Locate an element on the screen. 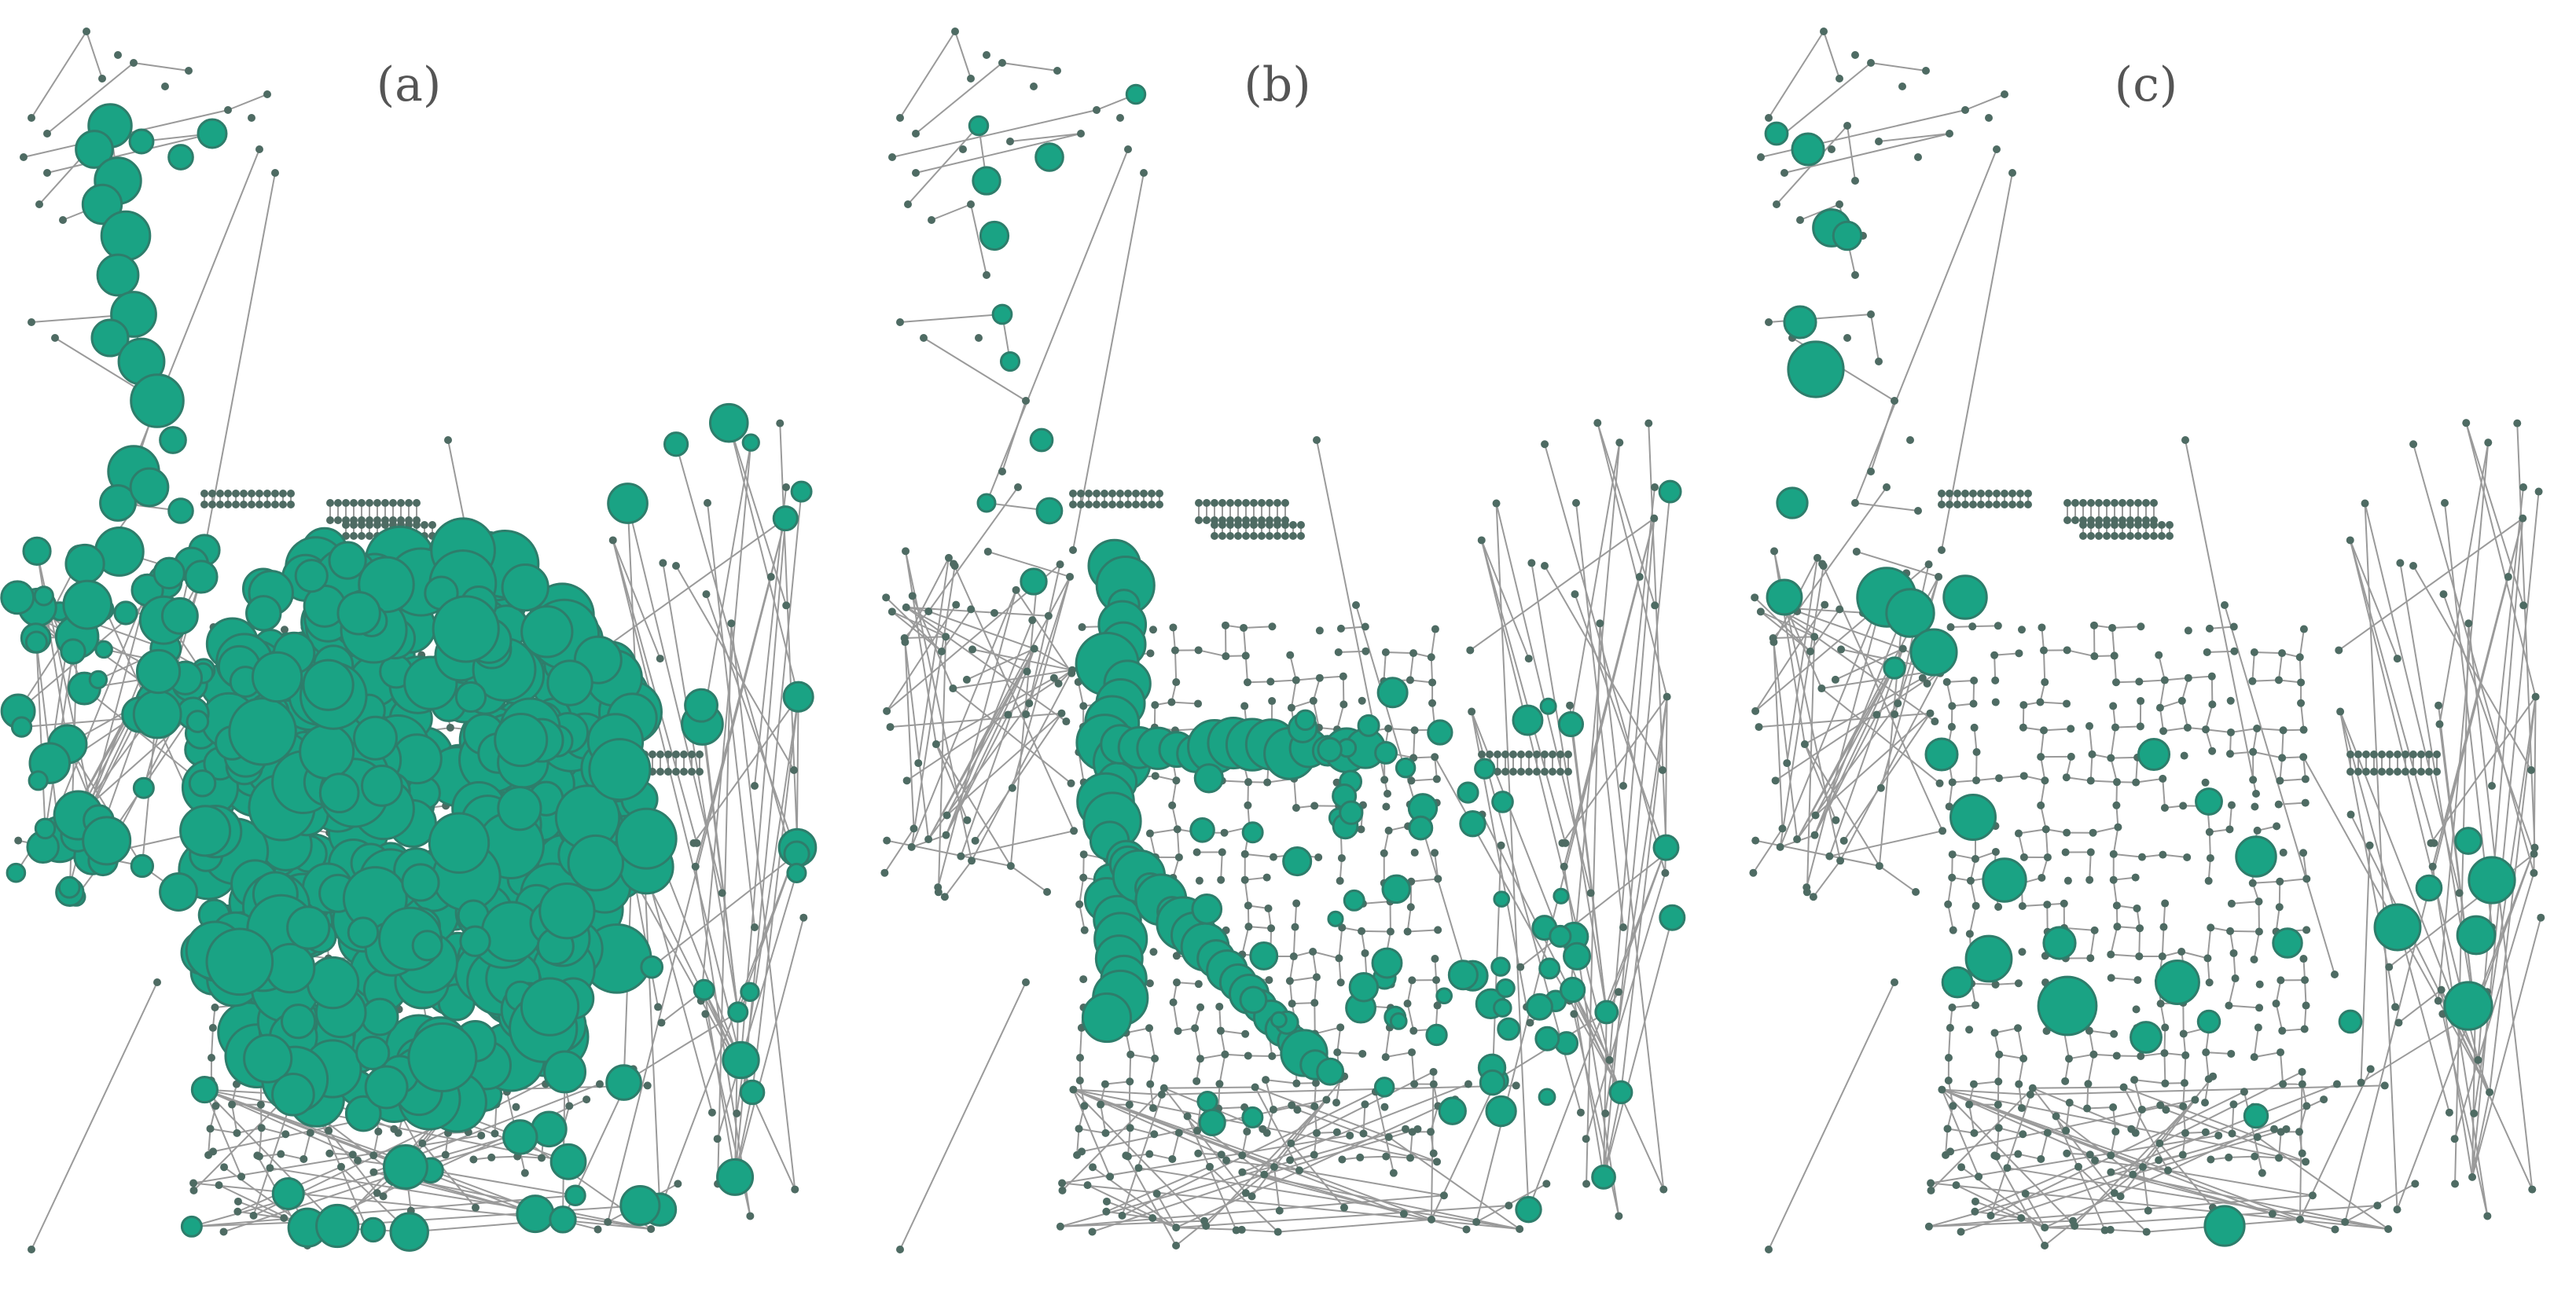 The width and height of the screenshot is (2576, 1299). panel-label-c: (c) is located at coordinates (2146, 84).